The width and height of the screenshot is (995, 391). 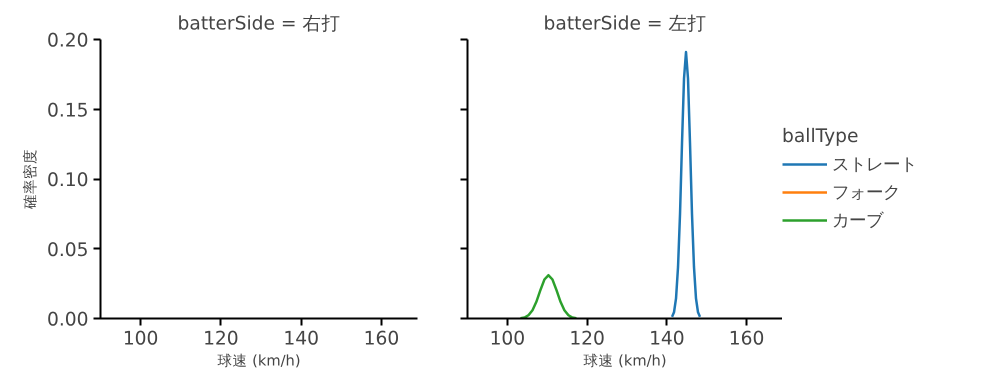 I want to click on chart-title: batterSide = 右打, so click(x=259, y=24).